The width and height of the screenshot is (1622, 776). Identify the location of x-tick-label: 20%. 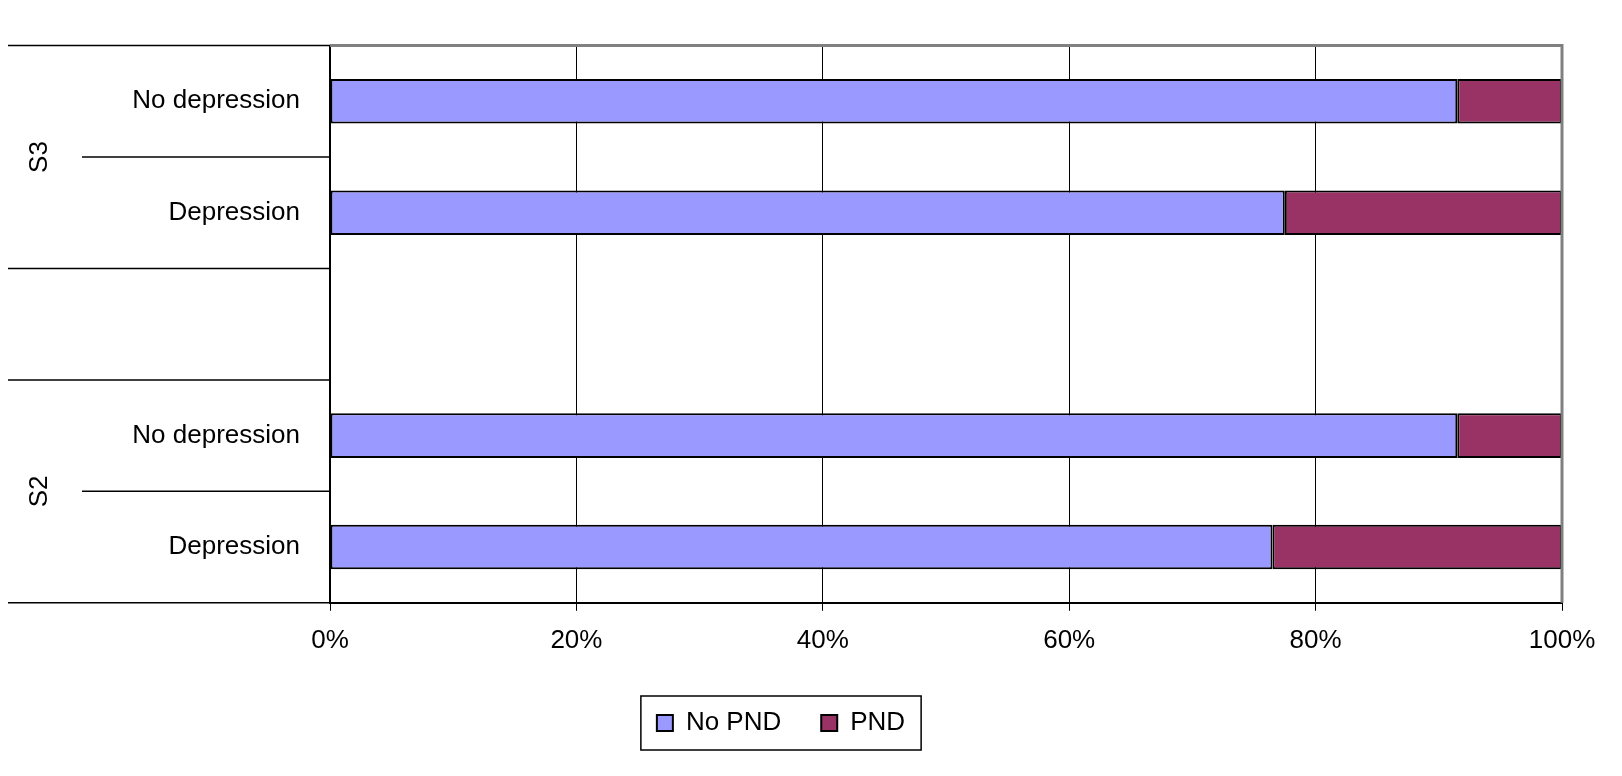
(576, 638).